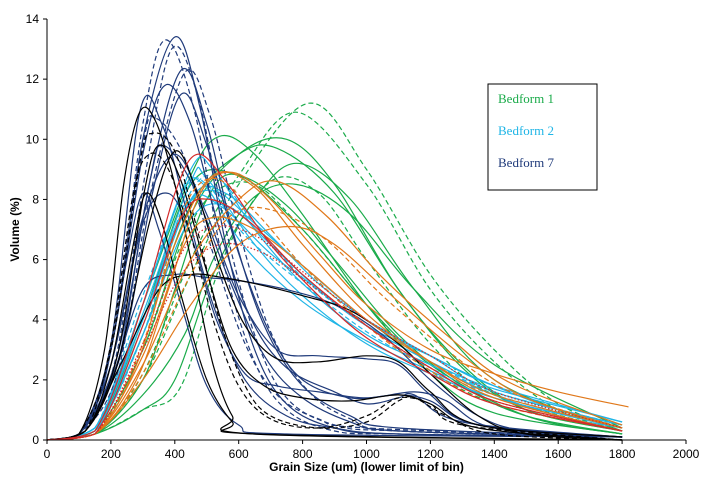 The width and height of the screenshot is (711, 483). I want to click on x-tick-label: 200, so click(111, 454).